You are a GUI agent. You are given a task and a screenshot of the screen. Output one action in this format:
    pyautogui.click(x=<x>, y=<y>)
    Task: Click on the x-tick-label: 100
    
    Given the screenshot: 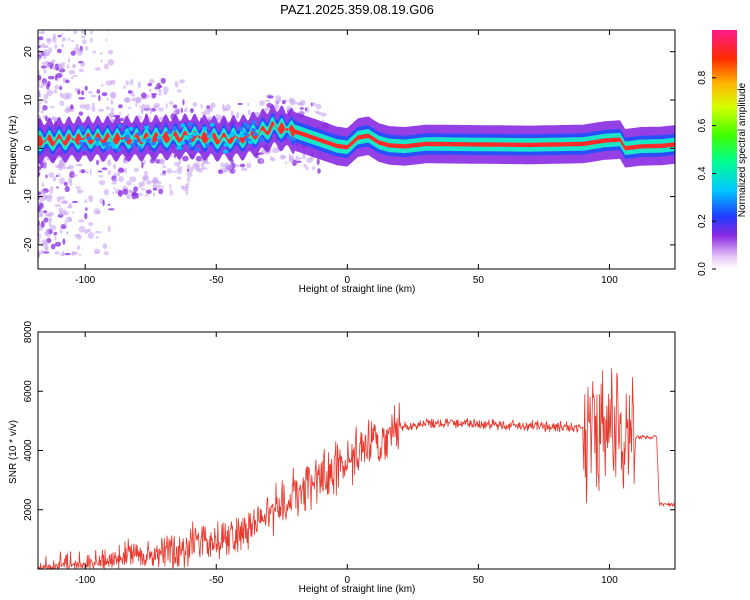 What is the action you would take?
    pyautogui.click(x=609, y=280)
    